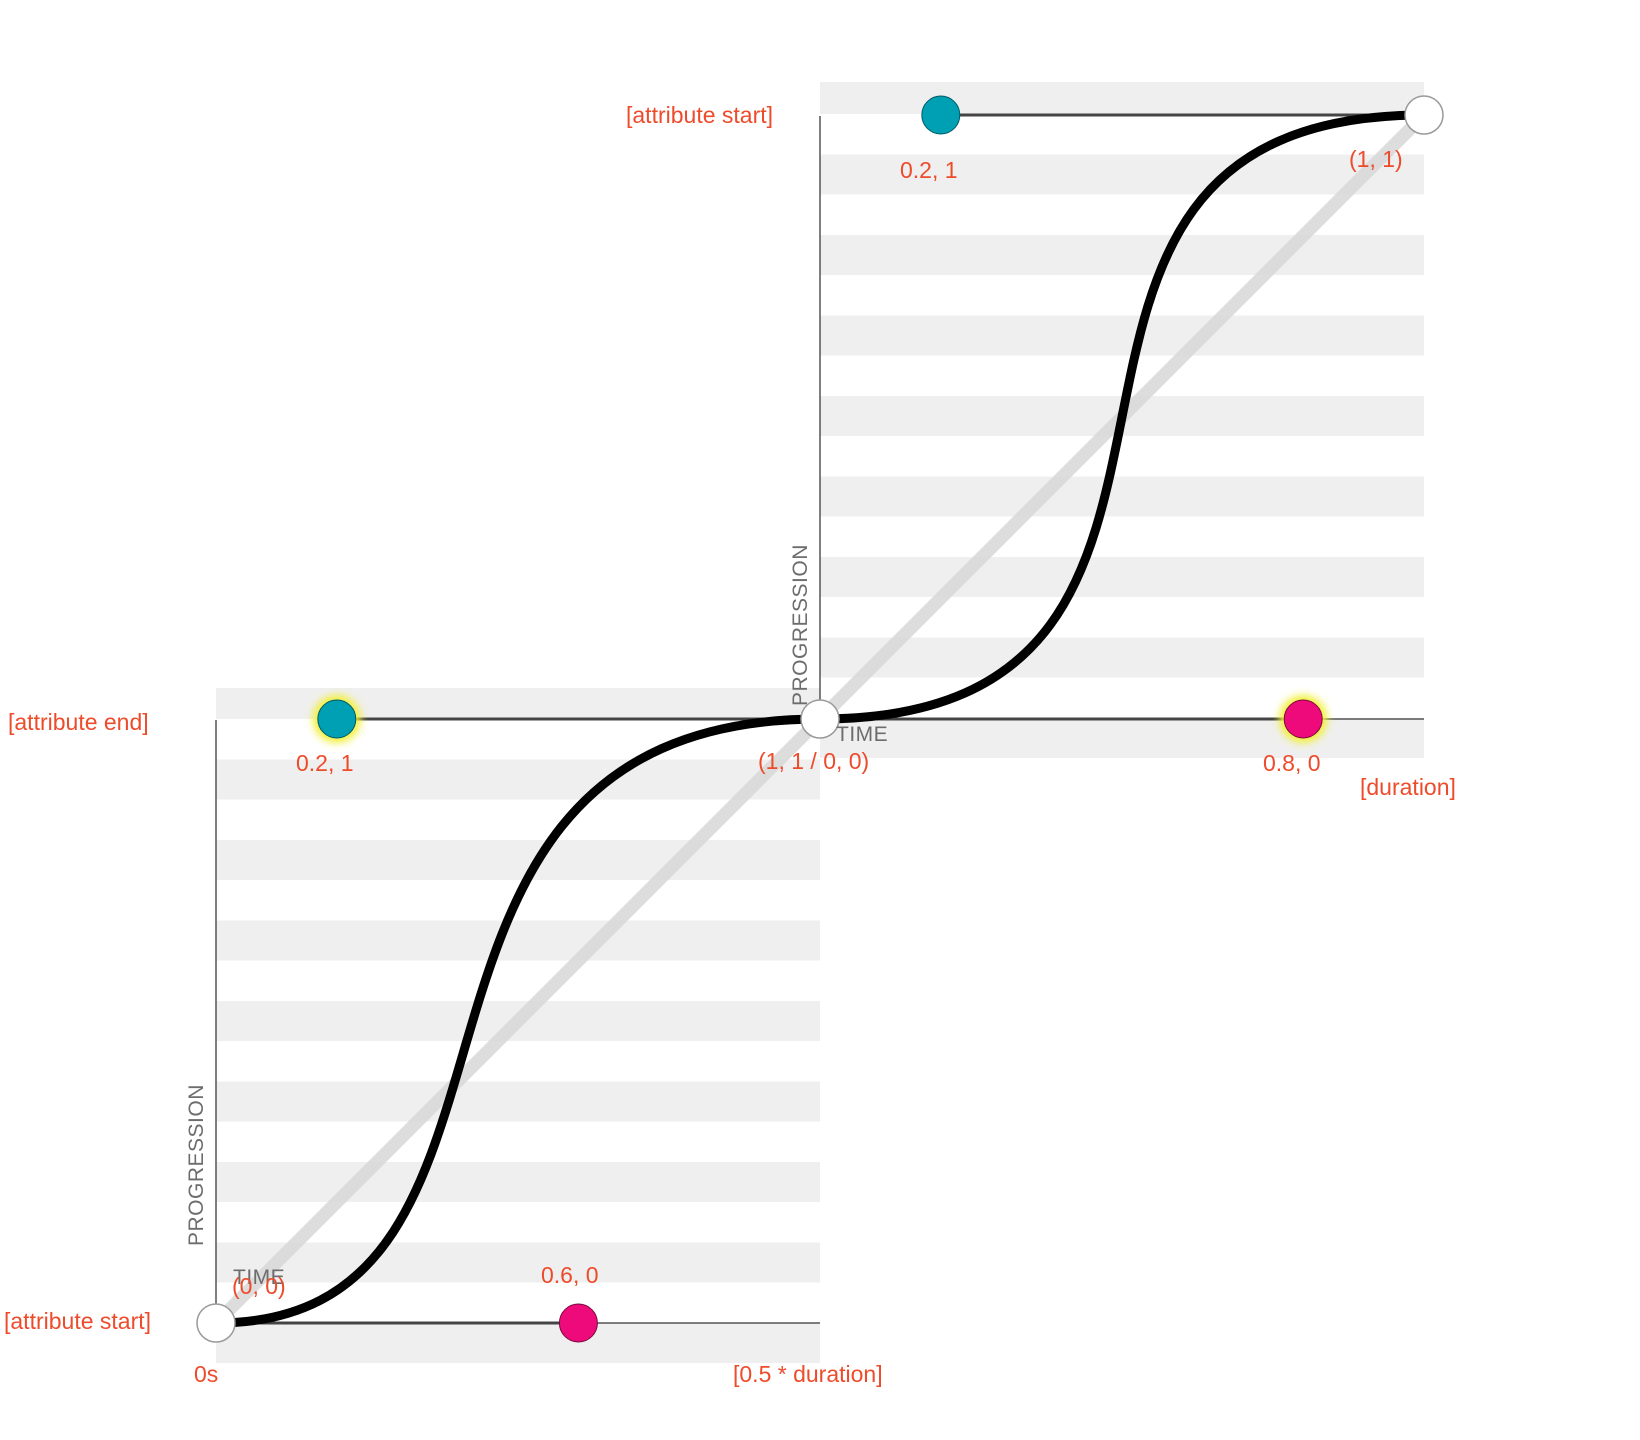 The image size is (1640, 1440). What do you see at coordinates (259, 1277) in the screenshot?
I see `time-axis-label-first: TIME` at bounding box center [259, 1277].